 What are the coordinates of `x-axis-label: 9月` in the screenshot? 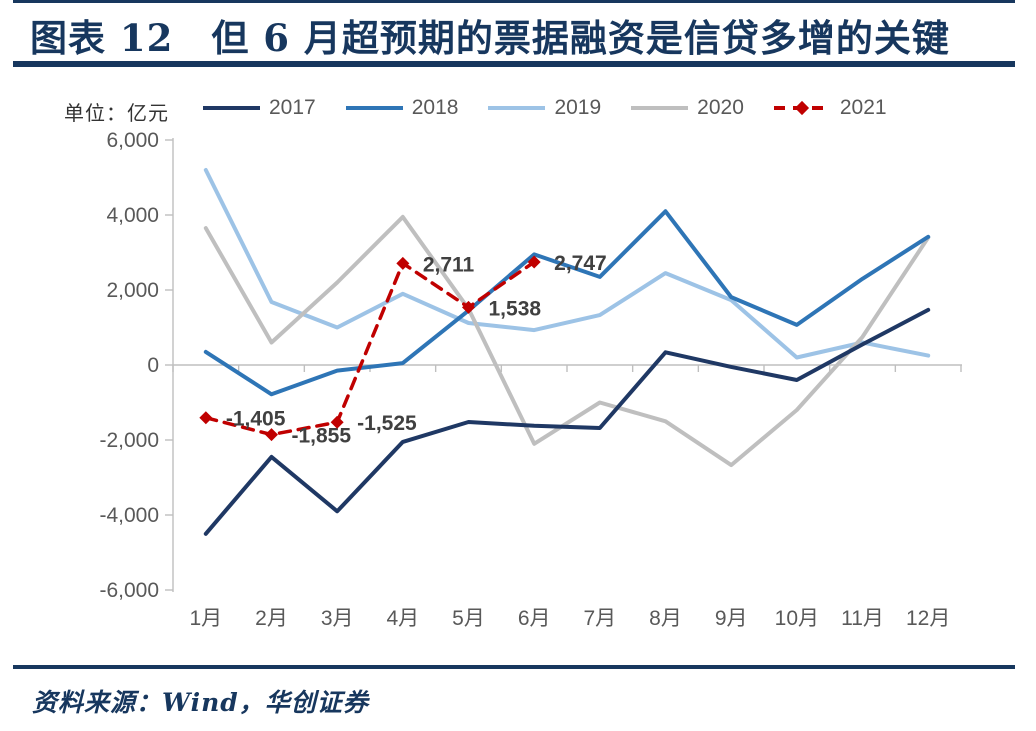 It's located at (731, 618).